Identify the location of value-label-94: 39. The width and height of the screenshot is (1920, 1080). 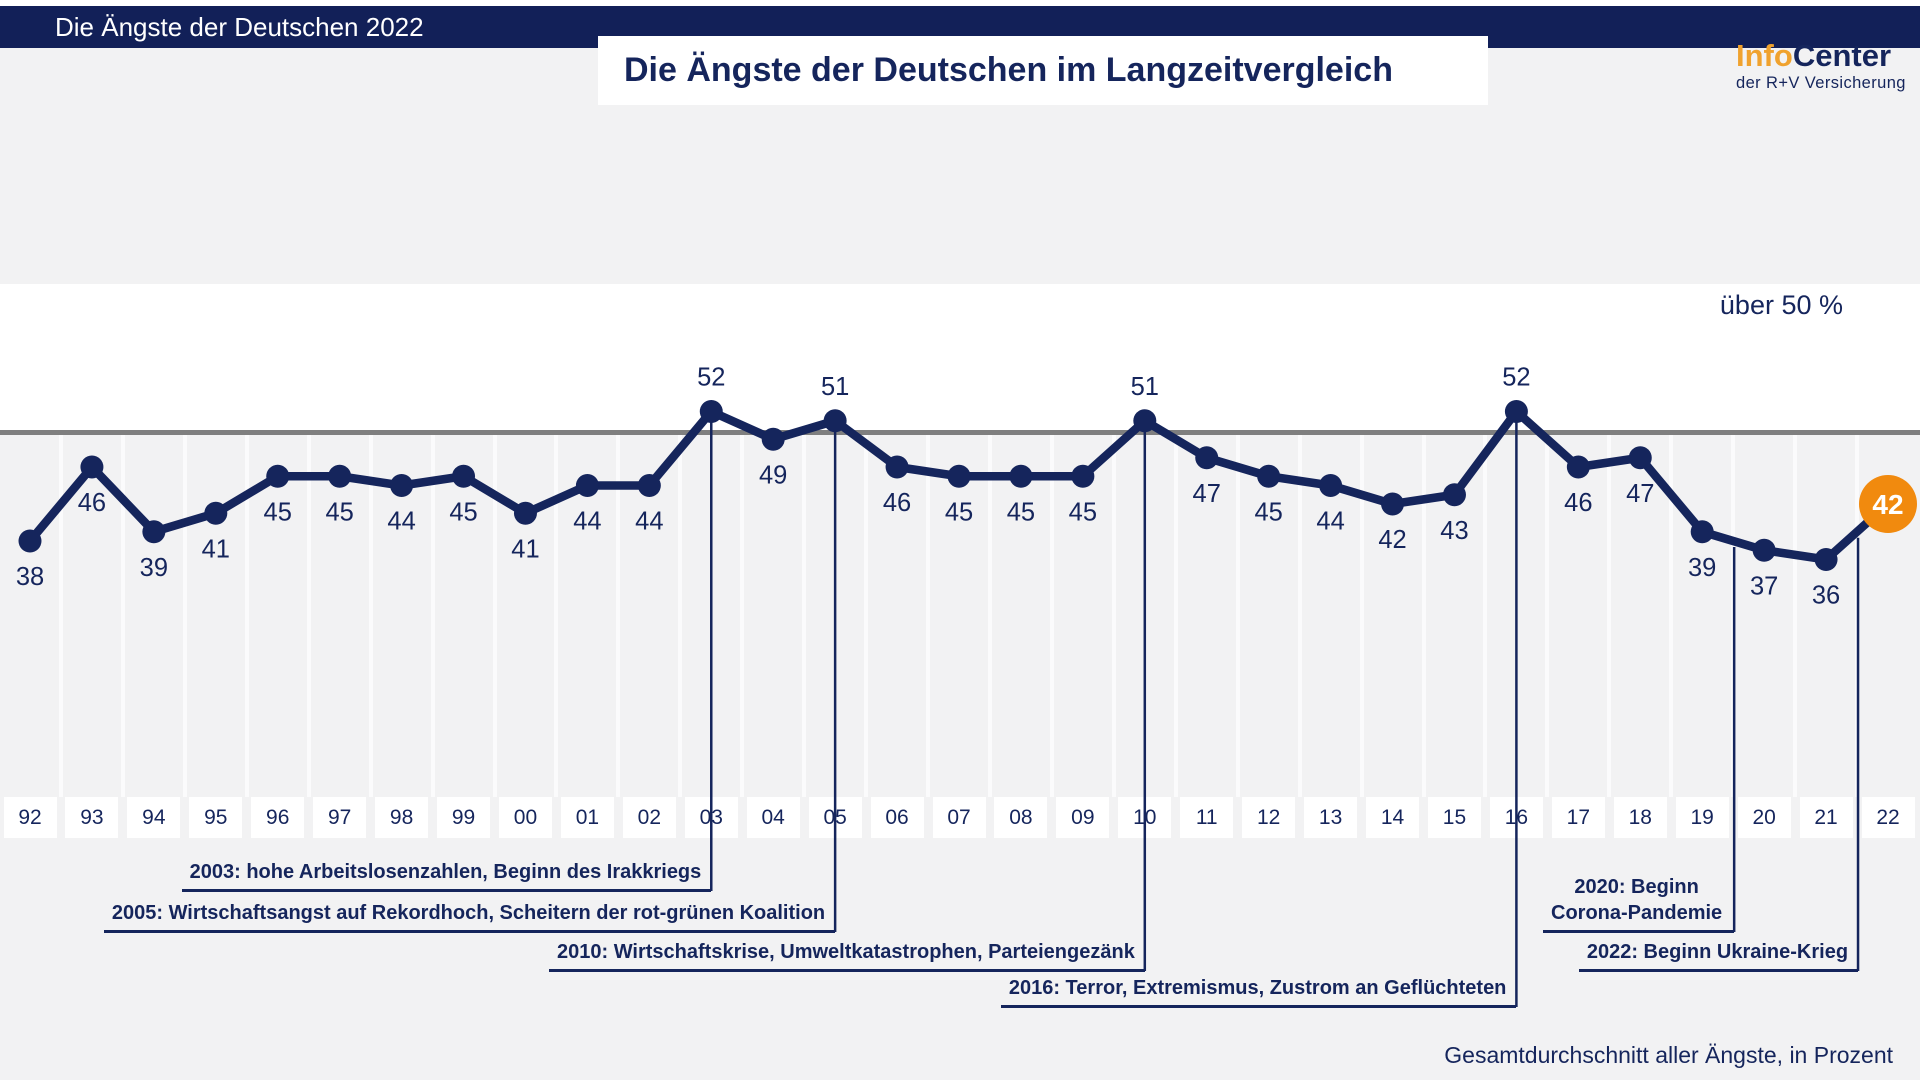
(154, 568).